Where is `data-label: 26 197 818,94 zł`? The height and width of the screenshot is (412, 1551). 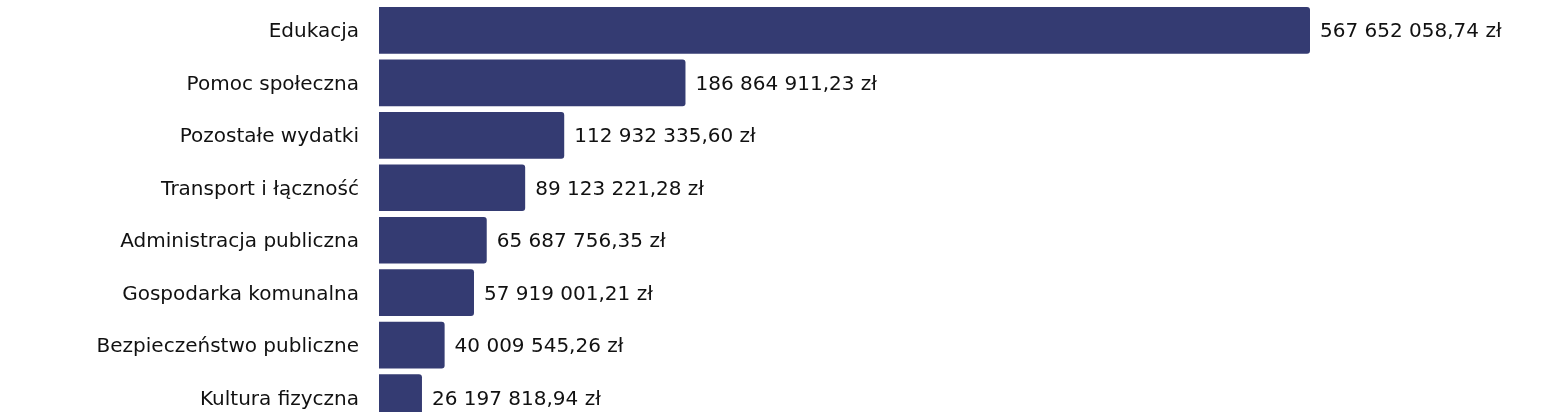
data-label: 26 197 818,94 zł is located at coordinates (516, 397).